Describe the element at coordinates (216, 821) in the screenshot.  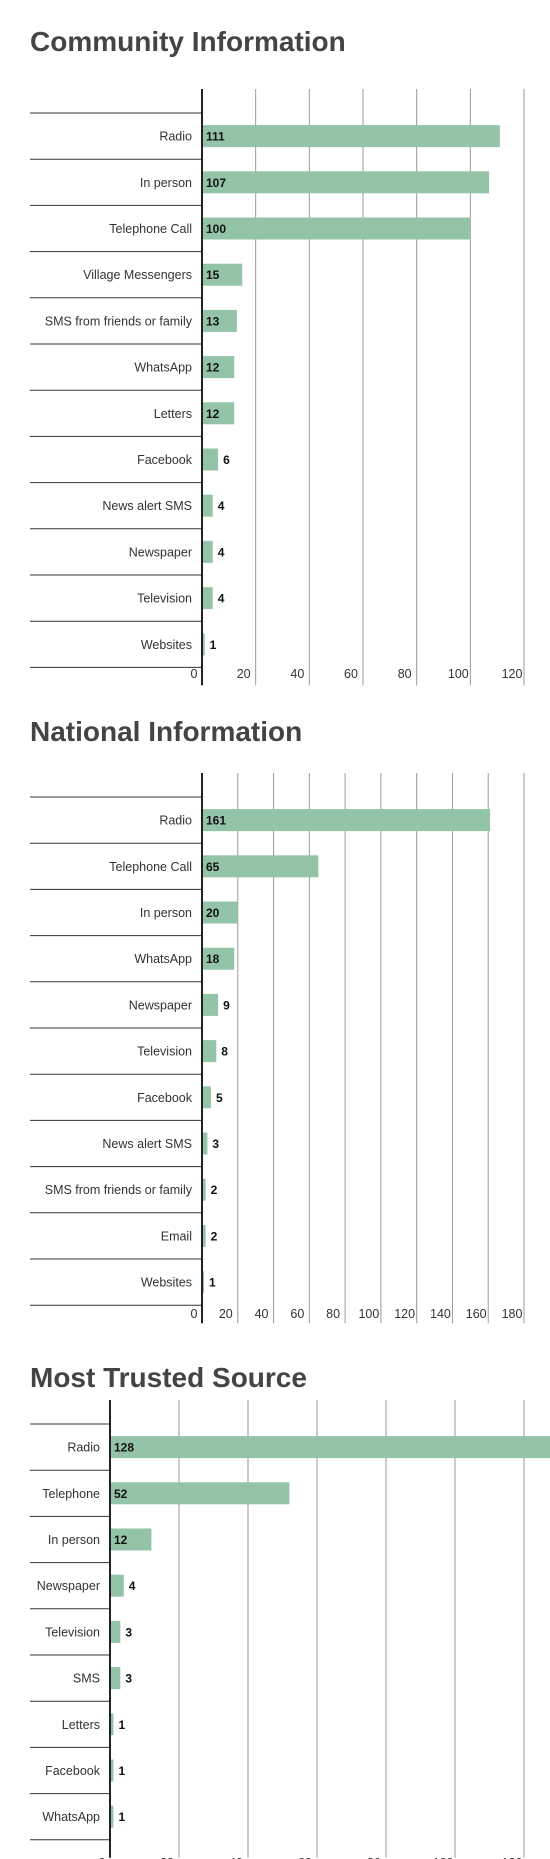
I see `value-label: 161` at that location.